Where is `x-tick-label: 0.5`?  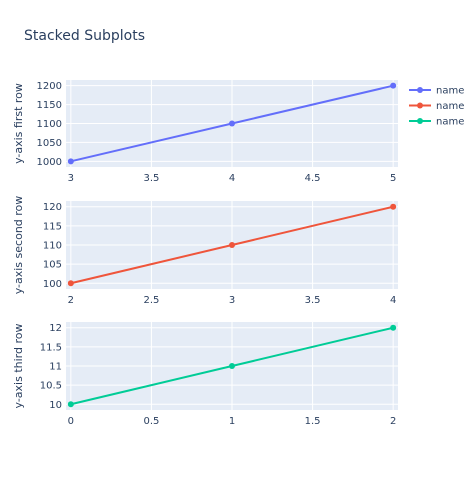
x-tick-label: 0.5 is located at coordinates (151, 421).